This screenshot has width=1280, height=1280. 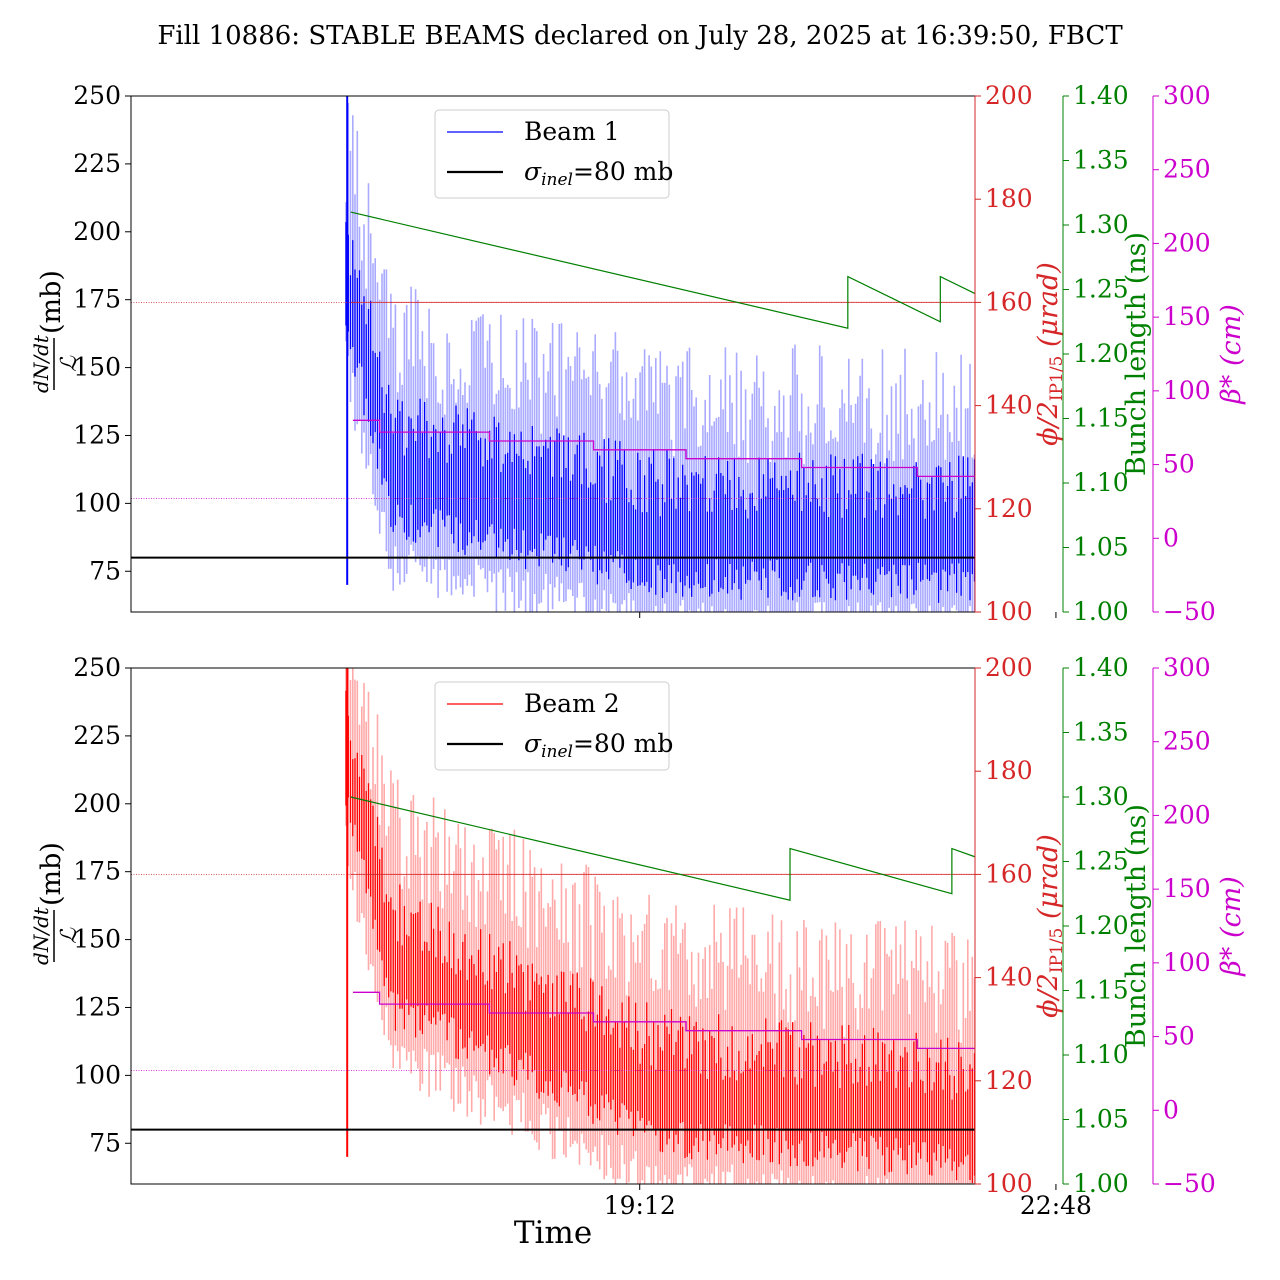 I want to click on legend-beam-label: Beam 2, so click(x=572, y=703).